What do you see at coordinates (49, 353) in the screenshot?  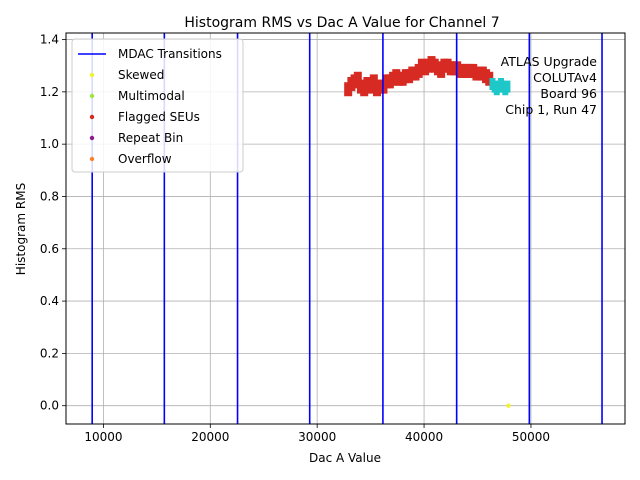 I see `y-tick-label: 0.2` at bounding box center [49, 353].